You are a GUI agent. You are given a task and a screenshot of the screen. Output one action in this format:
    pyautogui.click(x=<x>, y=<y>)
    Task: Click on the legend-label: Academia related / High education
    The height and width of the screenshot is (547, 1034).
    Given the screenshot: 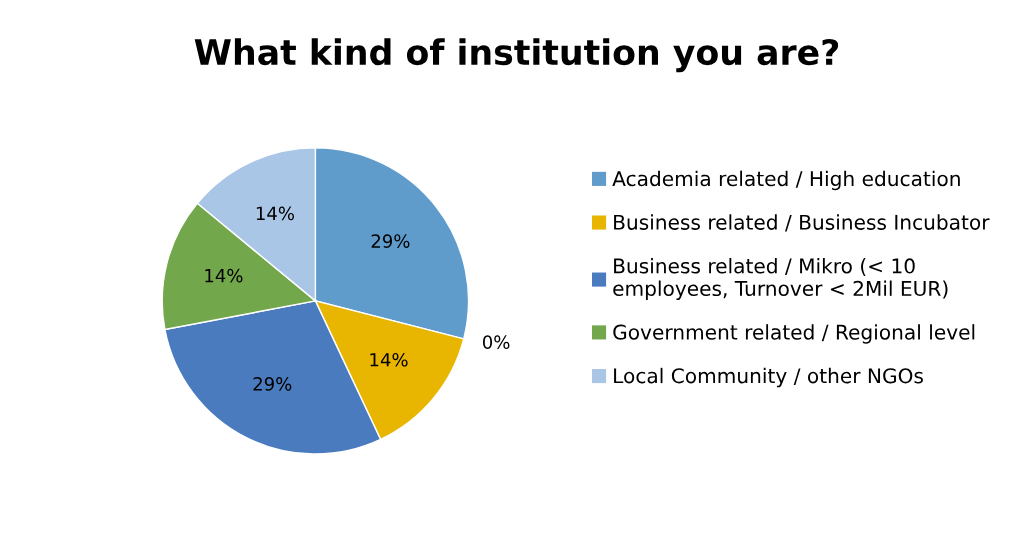 What is the action you would take?
    pyautogui.click(x=786, y=180)
    